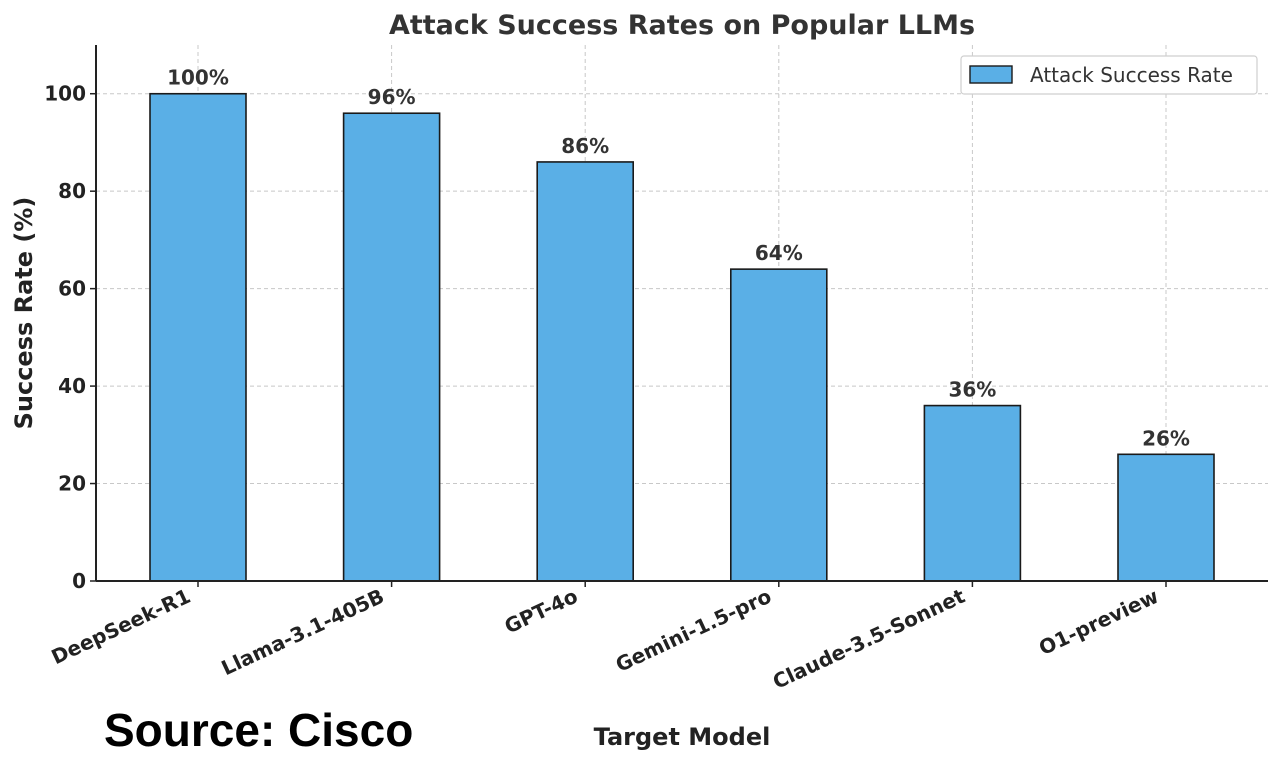  I want to click on legend: Attack Success Rate, so click(1109, 75).